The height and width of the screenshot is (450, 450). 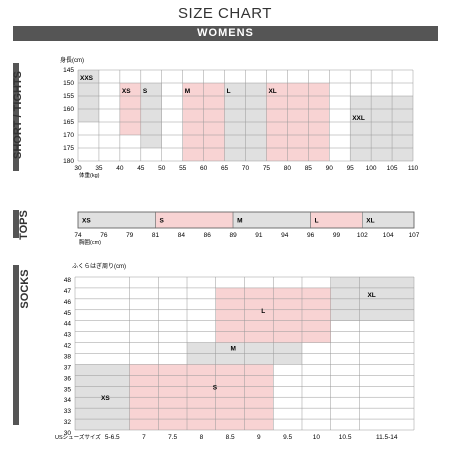 I want to click on socks-x-tick: 10, so click(x=317, y=437).